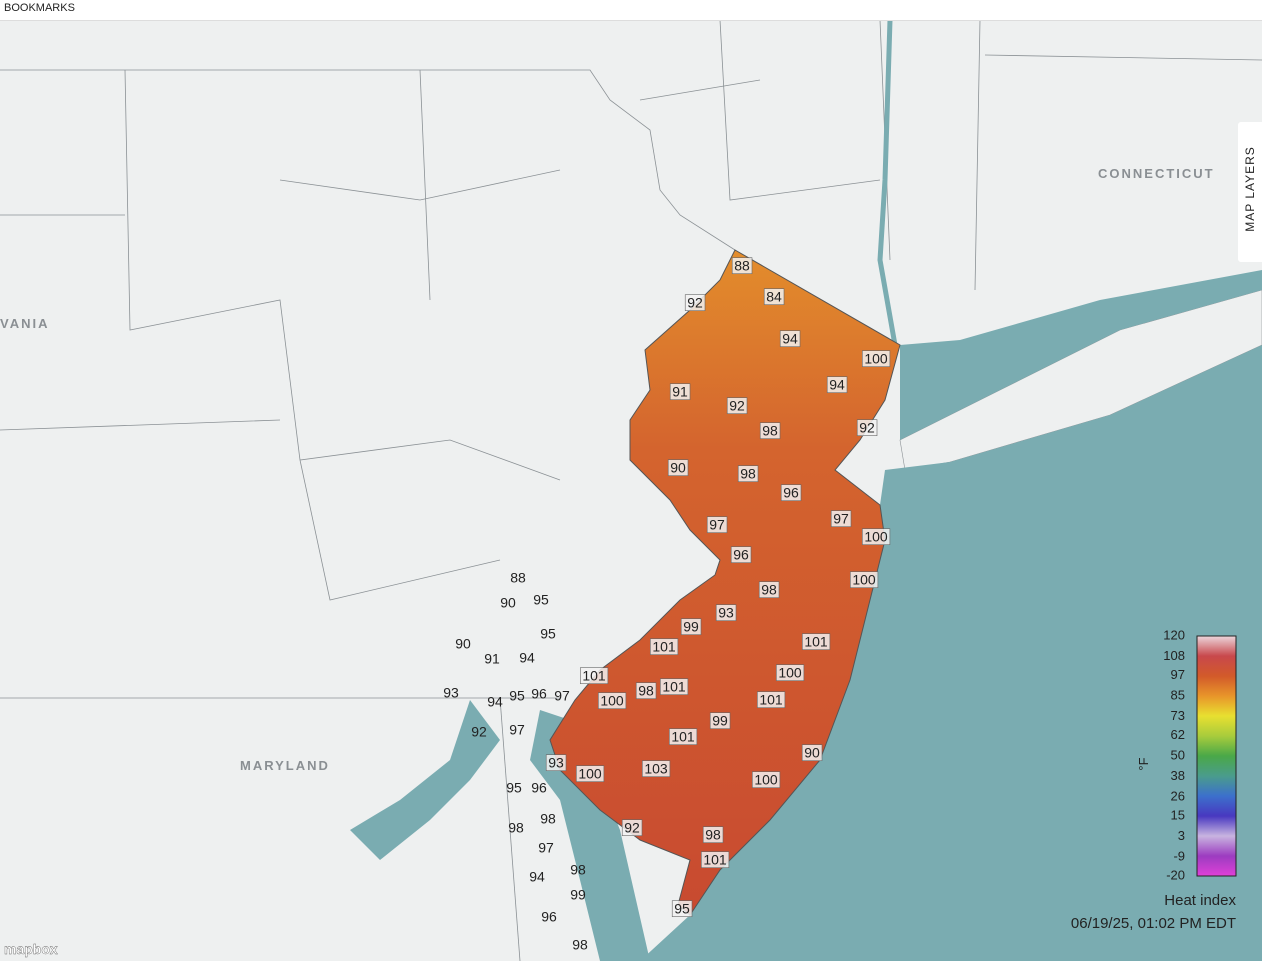 The image size is (1262, 961). I want to click on station-value: 91, so click(680, 392).